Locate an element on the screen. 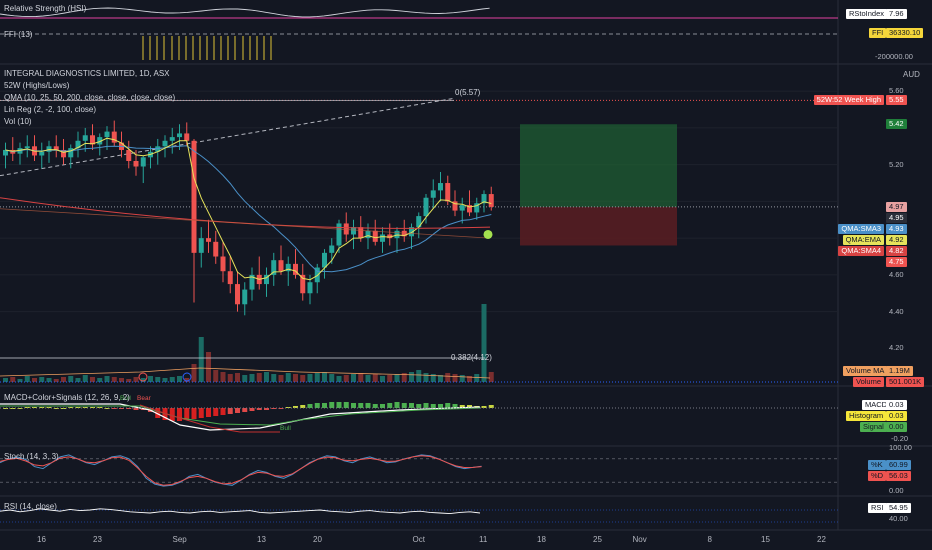 The height and width of the screenshot is (550, 932). stoch-axis-top: 100.00 is located at coordinates (900, 447).